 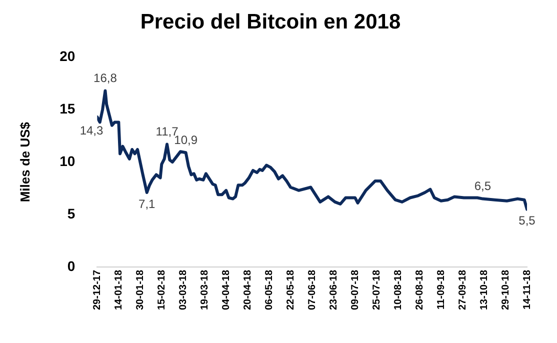 I want to click on data-label: 6,5, so click(x=483, y=186).